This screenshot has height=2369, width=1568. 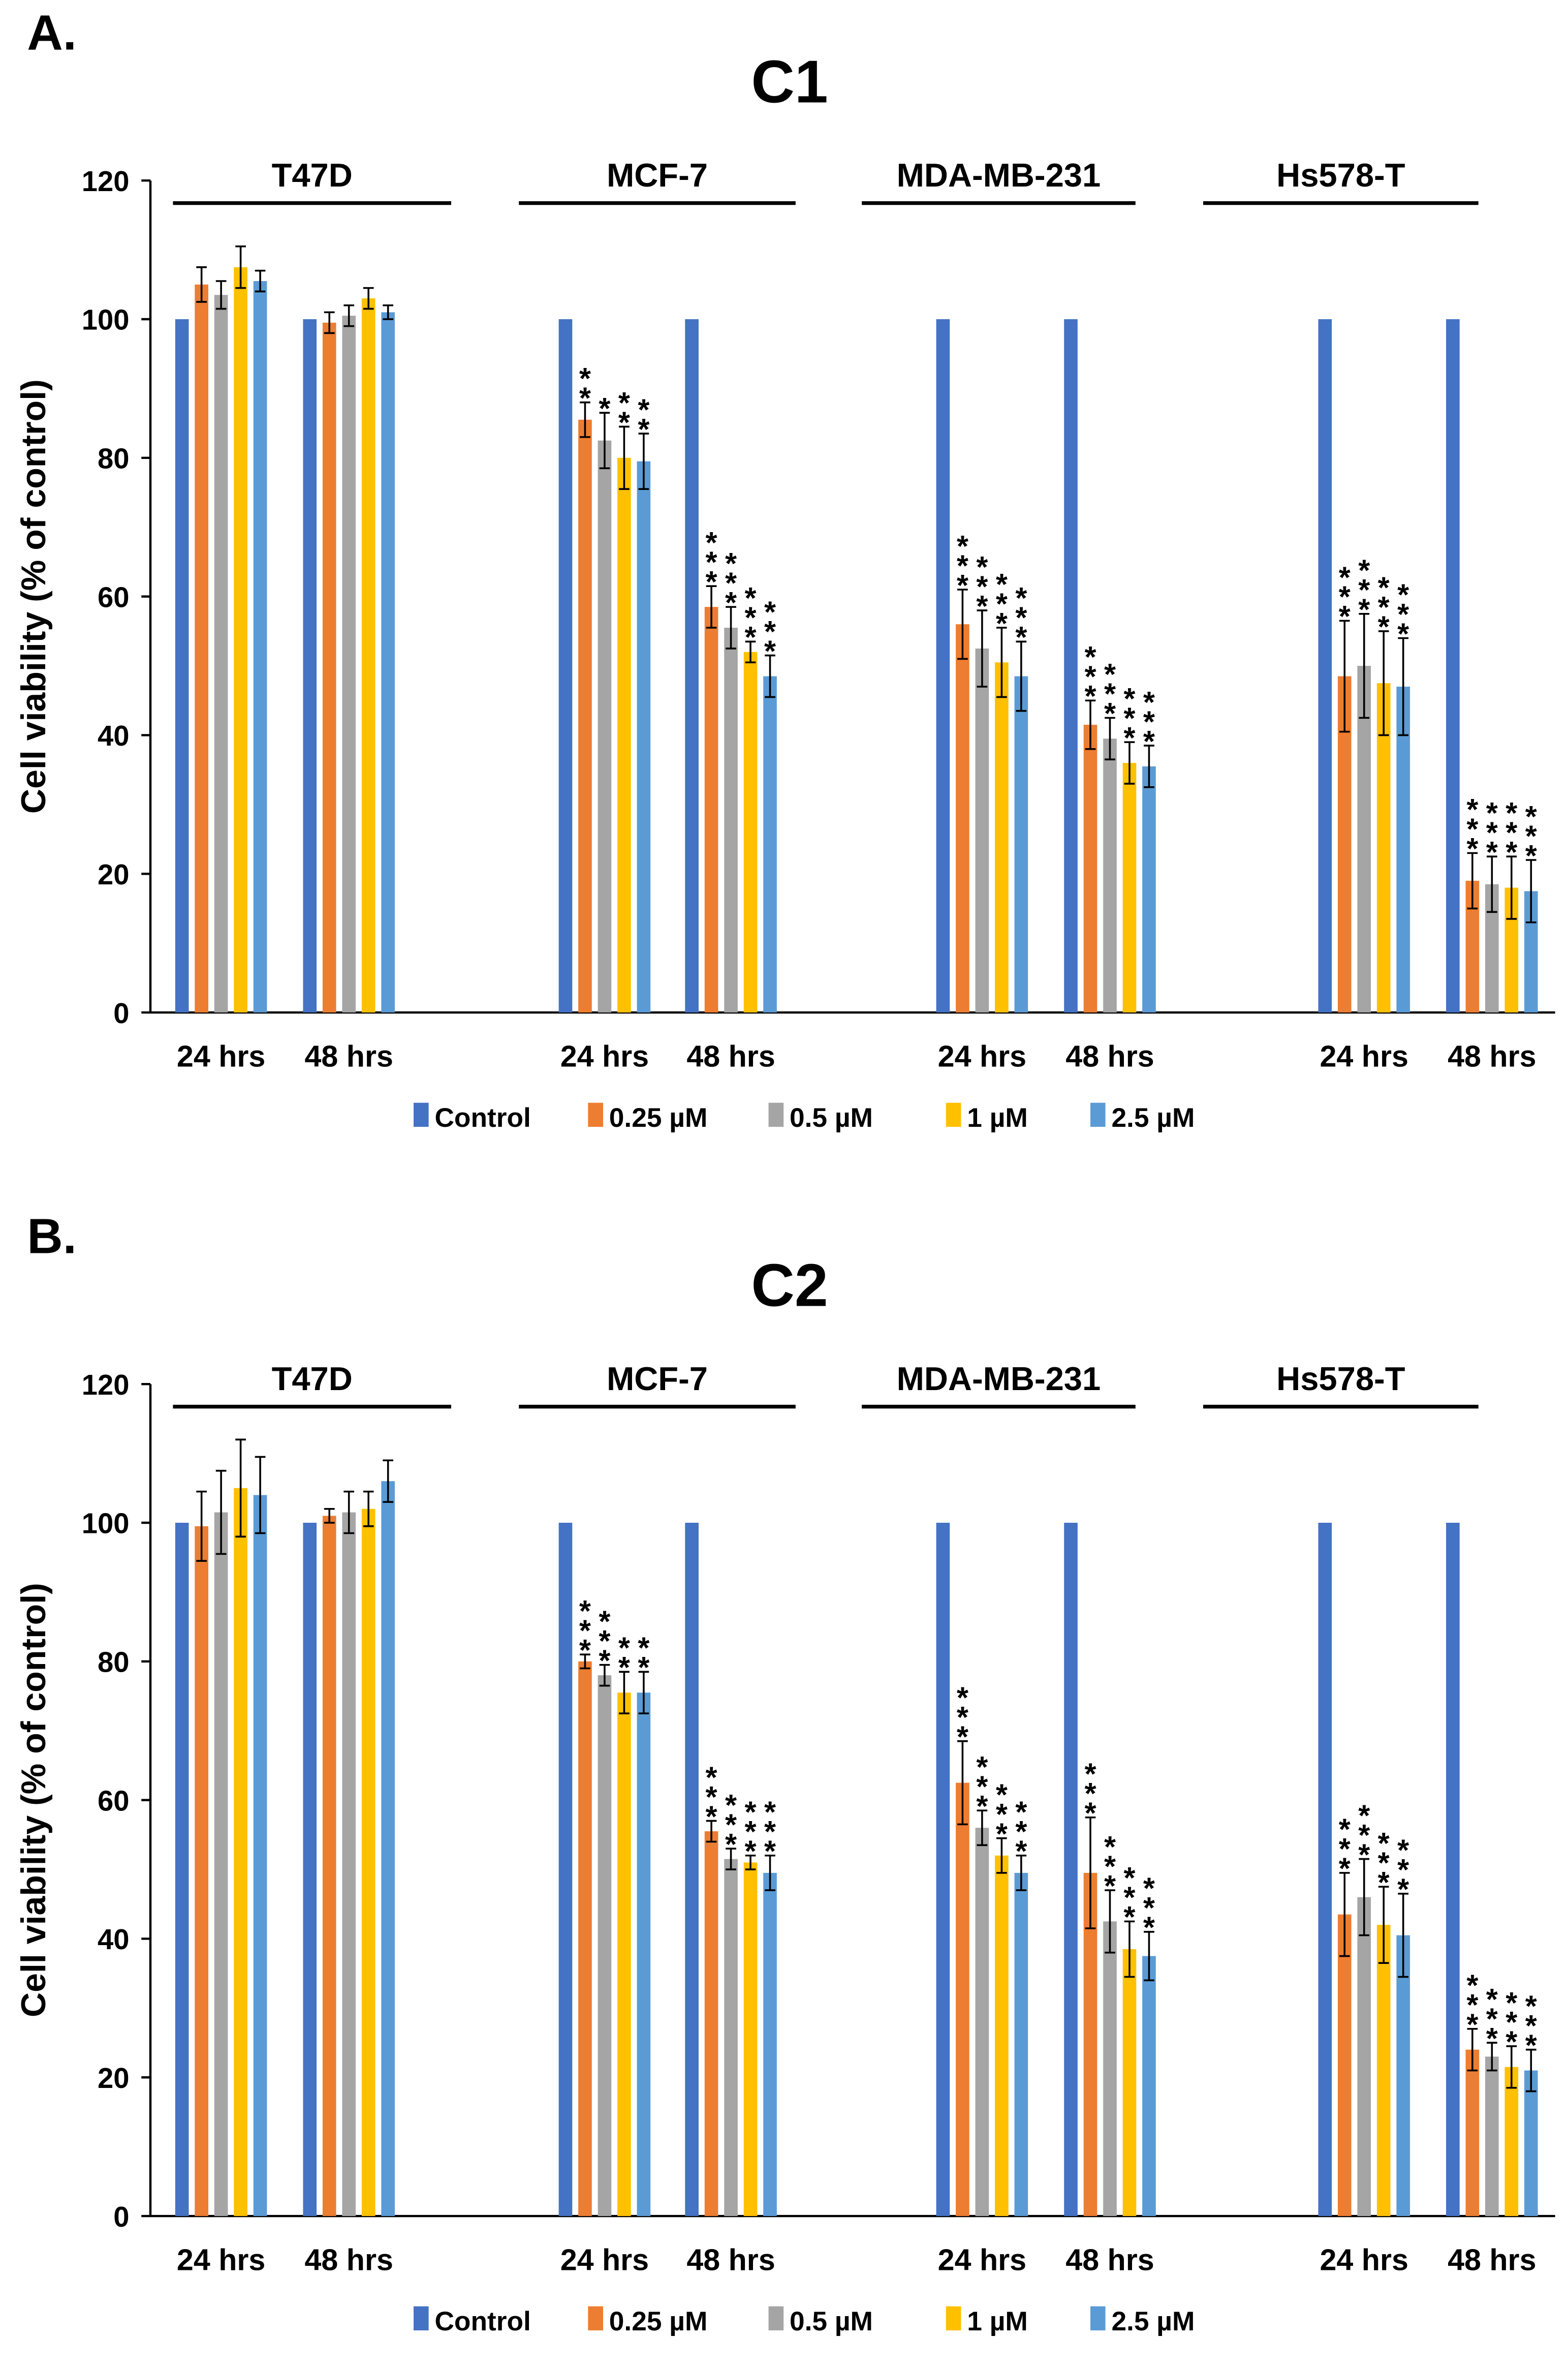 I want to click on c1-y-tick-label: 0, so click(x=121, y=1013).